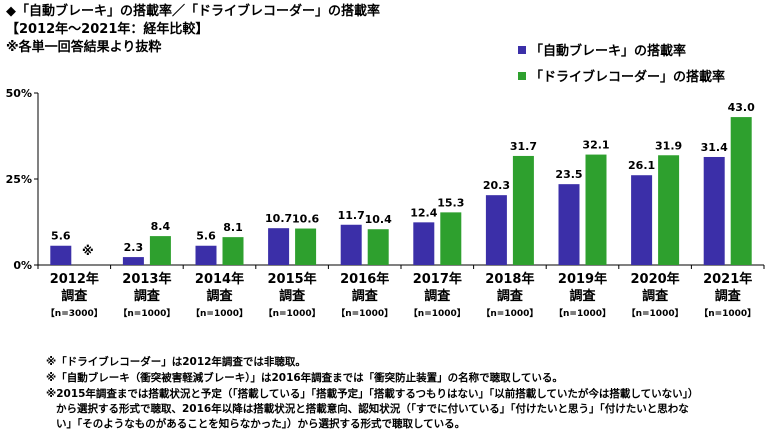  I want to click on chart-title: ◆「自動ブレーキ」の搭載率／「ドライブレコーダー」の搭載率, so click(193, 11).